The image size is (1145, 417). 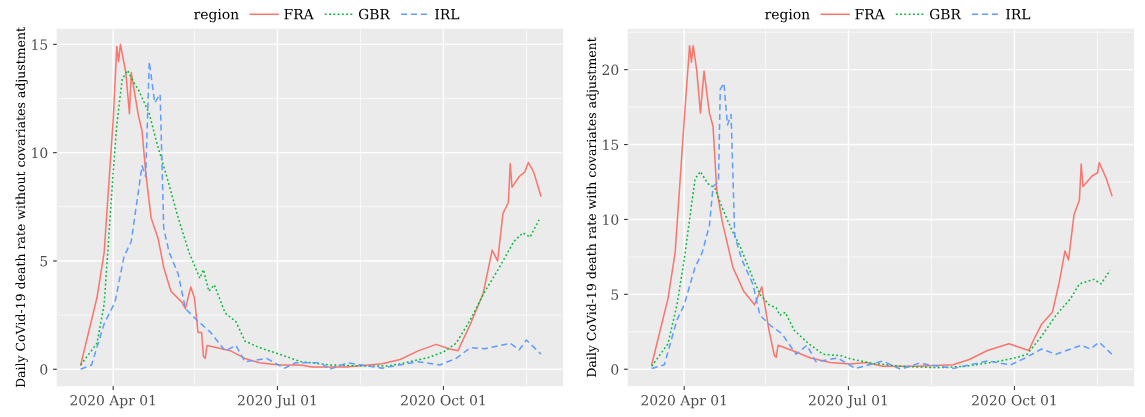 What do you see at coordinates (592, 207) in the screenshot?
I see `y-axis-title: Daily CoVid-19 death rate with covariates adjustment` at bounding box center [592, 207].